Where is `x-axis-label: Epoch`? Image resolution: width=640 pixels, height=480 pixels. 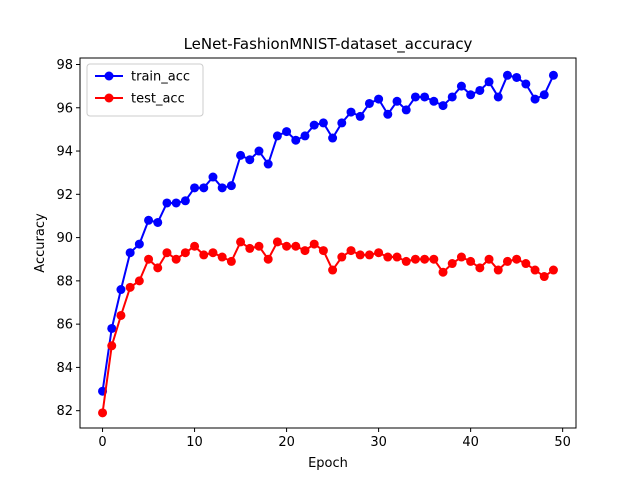 x-axis-label: Epoch is located at coordinates (328, 463).